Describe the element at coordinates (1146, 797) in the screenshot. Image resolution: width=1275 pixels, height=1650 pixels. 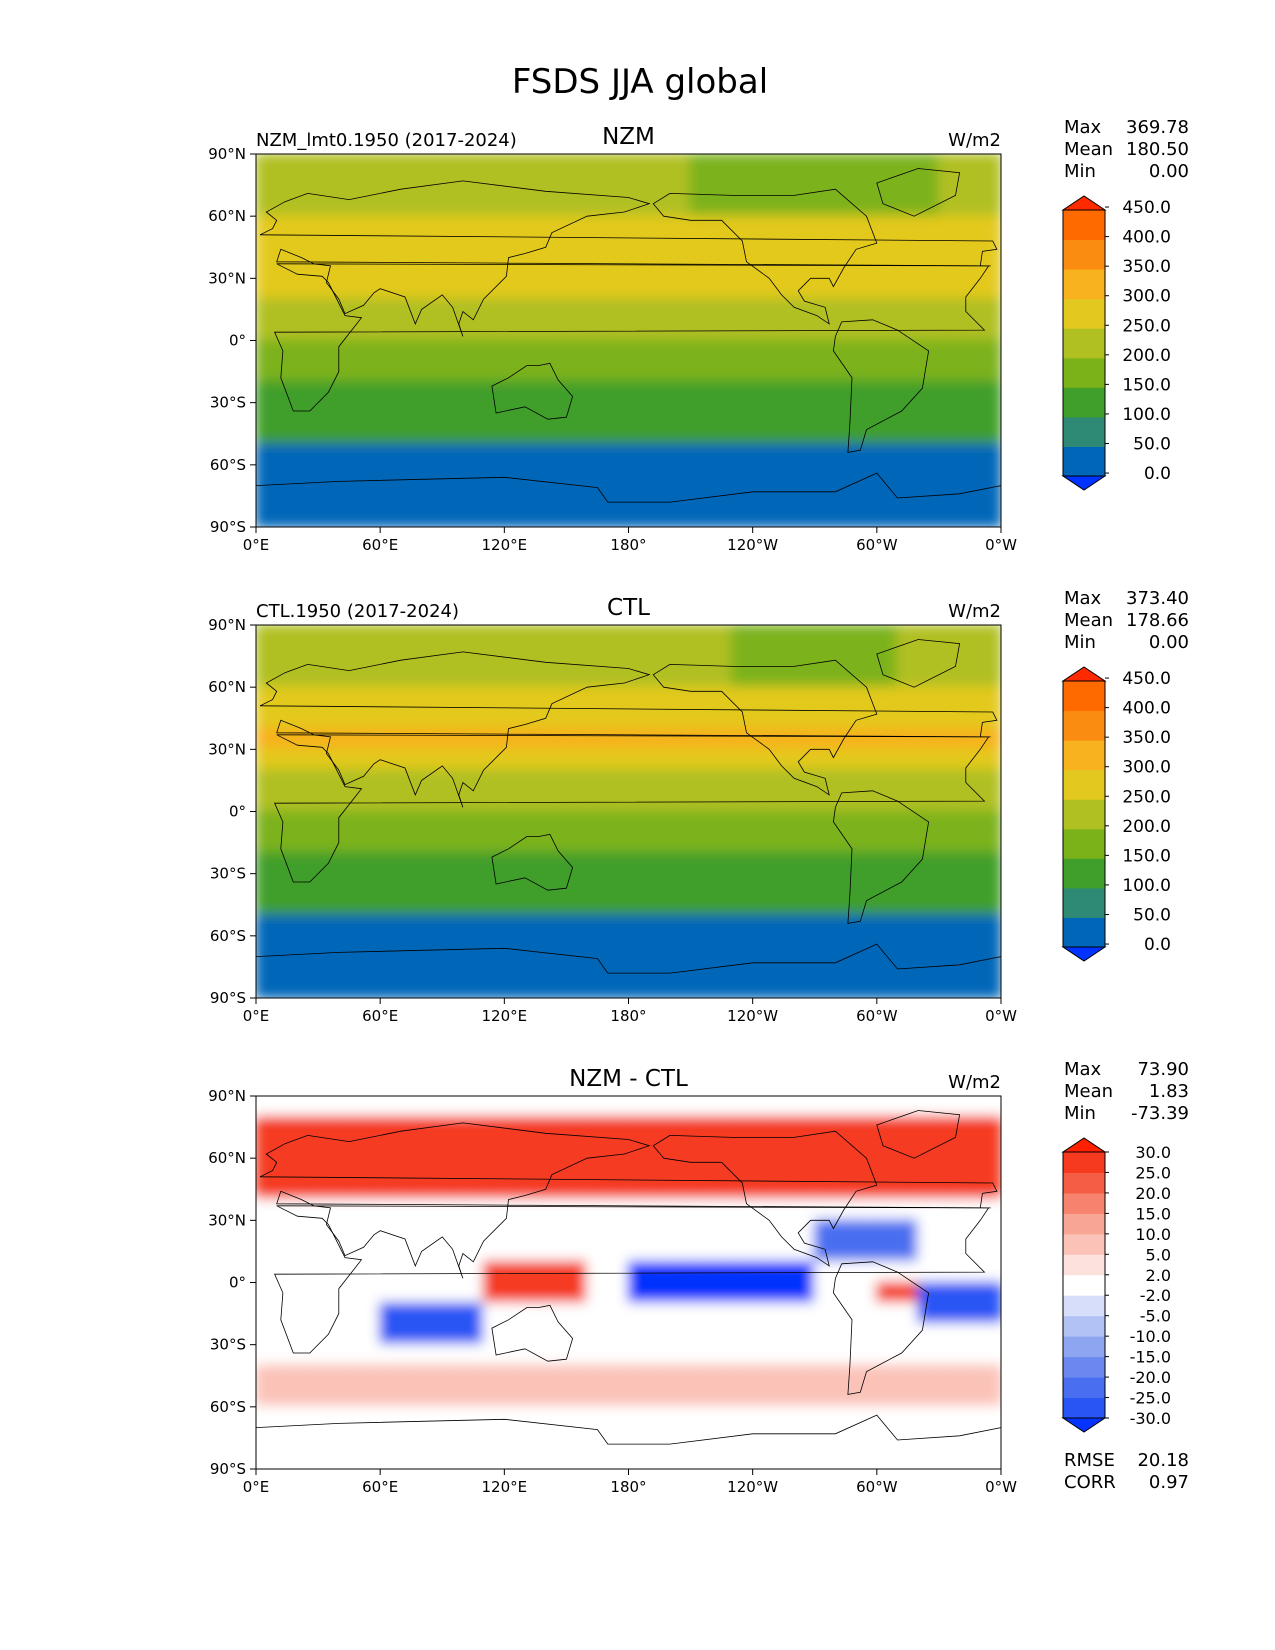
I see `colorbar-label: 250.0` at that location.